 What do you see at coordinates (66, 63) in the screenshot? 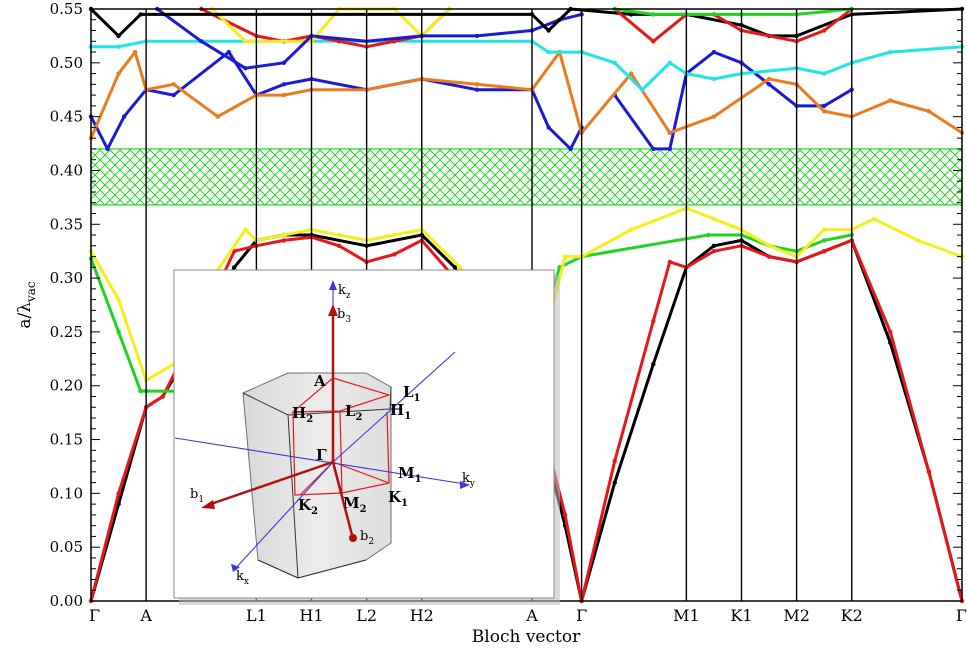
I see `y-tick-label-10: 0.50` at bounding box center [66, 63].